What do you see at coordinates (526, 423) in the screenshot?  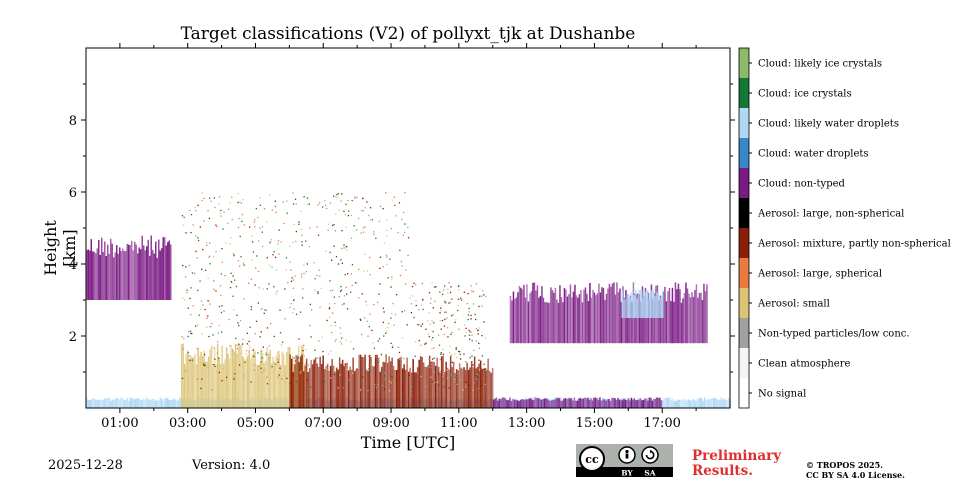 I see `x-tick-label-6: 13:00` at bounding box center [526, 423].